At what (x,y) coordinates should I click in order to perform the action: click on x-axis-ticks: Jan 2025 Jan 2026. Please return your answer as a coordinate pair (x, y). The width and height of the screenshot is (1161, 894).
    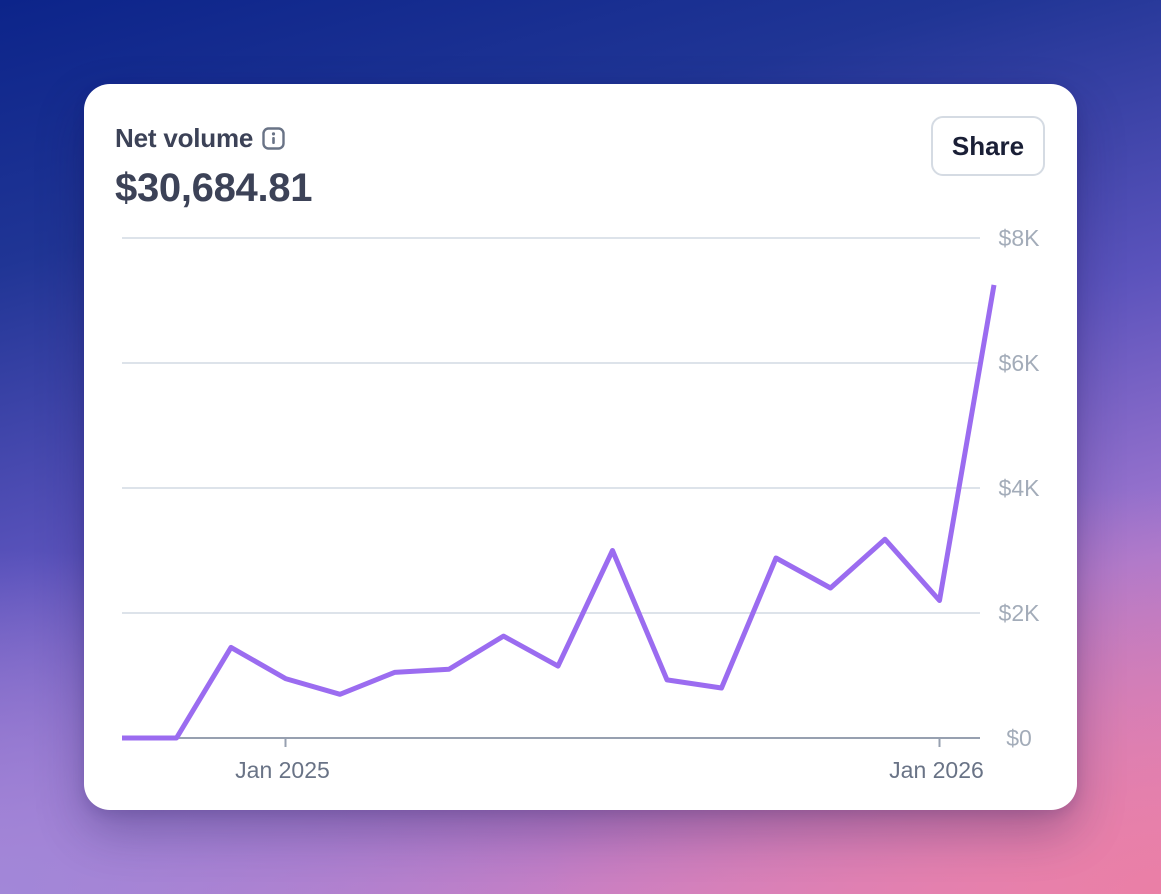
    Looking at the image, I should click on (609, 760).